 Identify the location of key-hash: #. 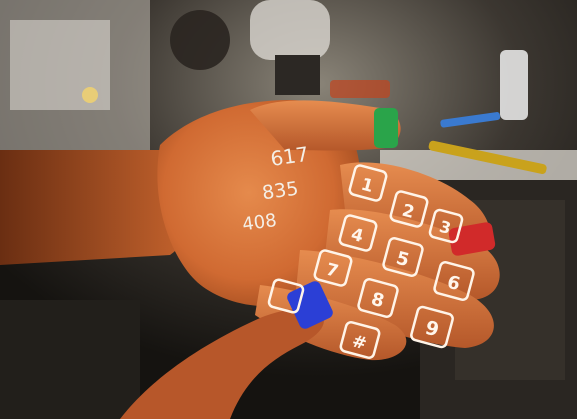
(360, 340).